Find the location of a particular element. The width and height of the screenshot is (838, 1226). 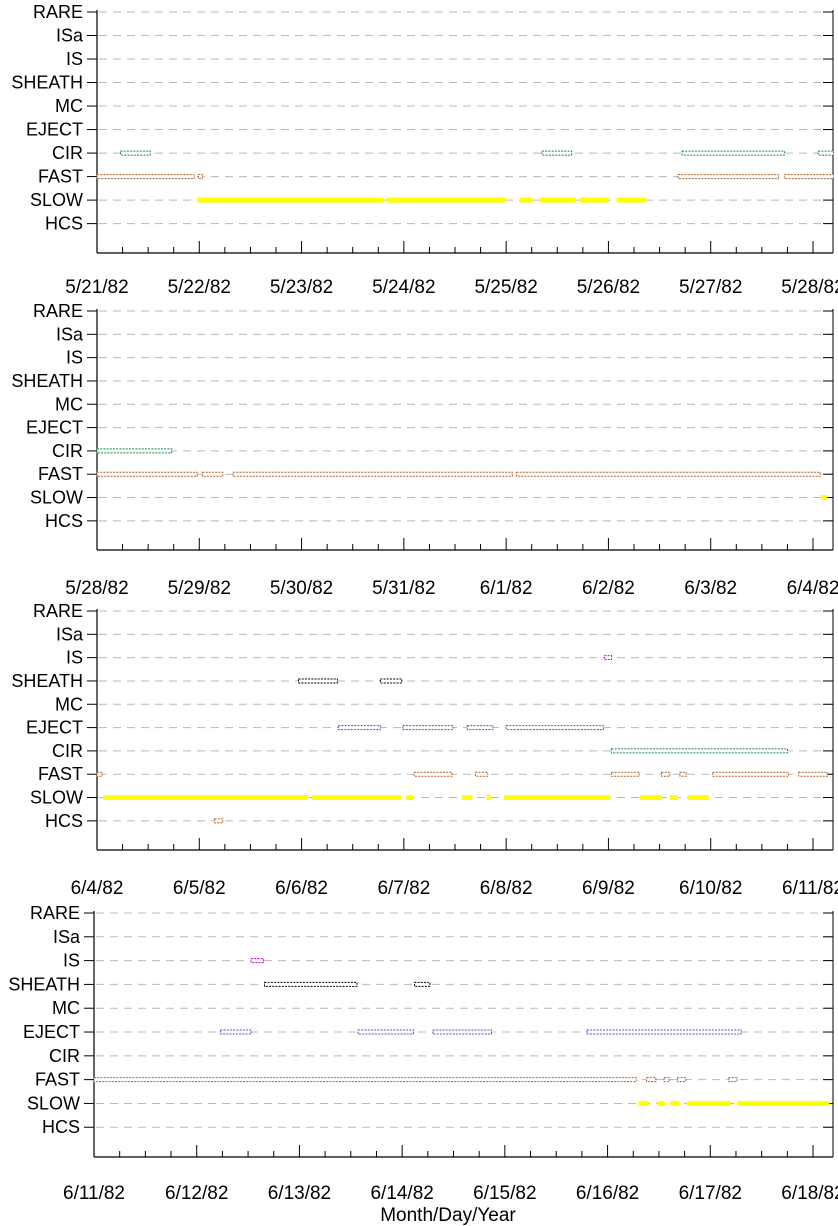

x-tick-label: 5/26/82 is located at coordinates (608, 287).